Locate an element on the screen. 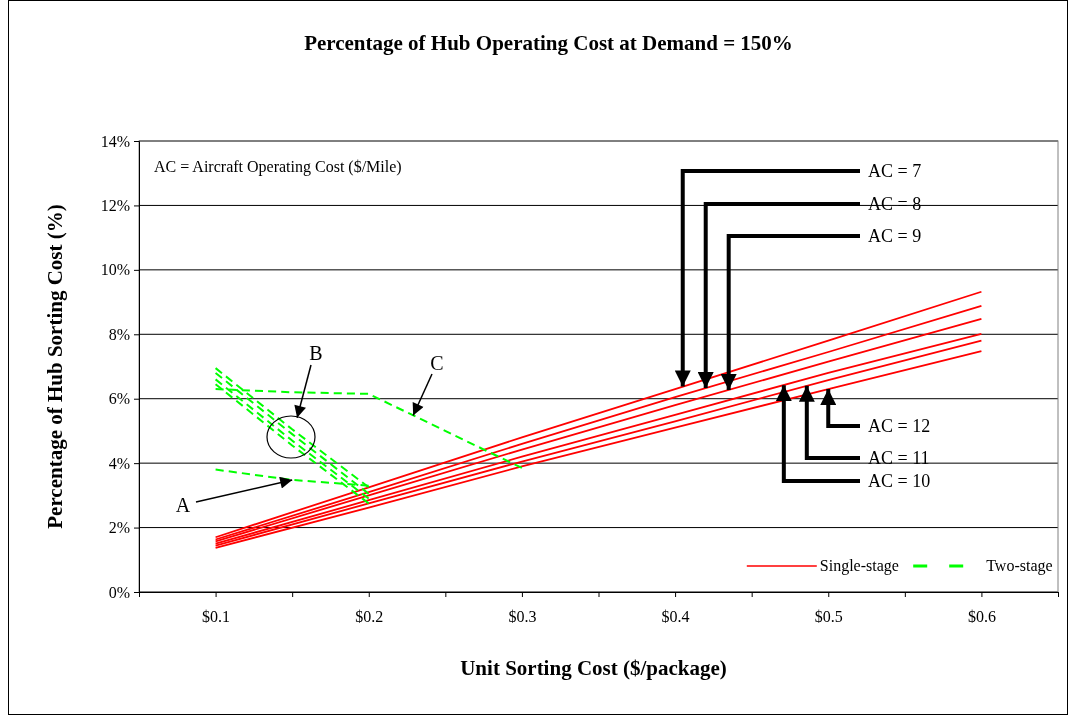 The height and width of the screenshot is (715, 1069). y-tick-label: 4% is located at coordinates (119, 463).